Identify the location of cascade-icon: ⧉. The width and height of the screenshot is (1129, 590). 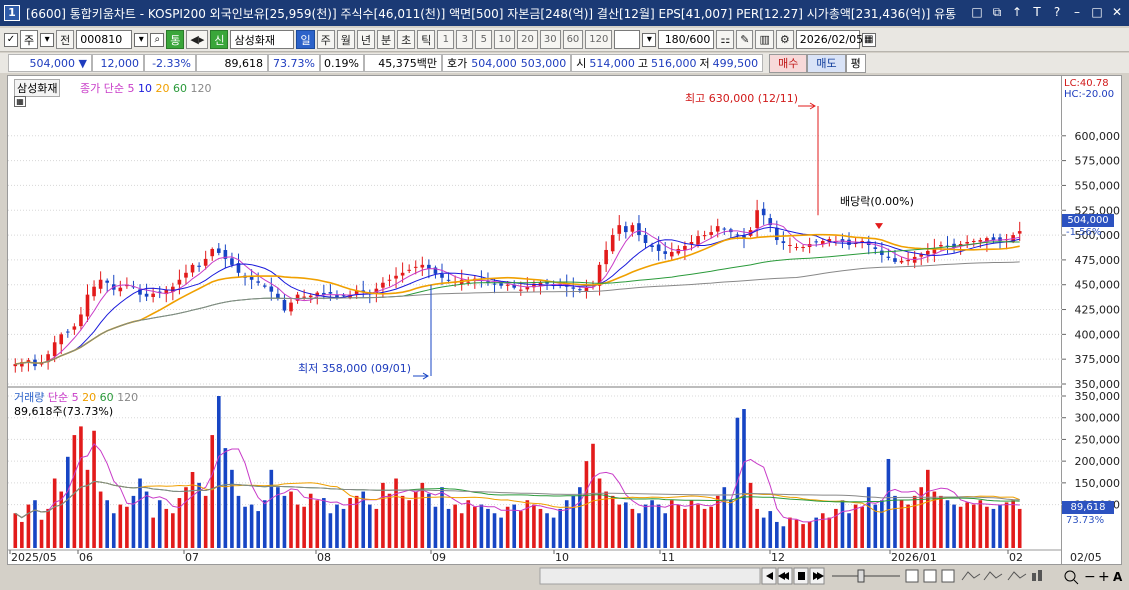
(997, 12).